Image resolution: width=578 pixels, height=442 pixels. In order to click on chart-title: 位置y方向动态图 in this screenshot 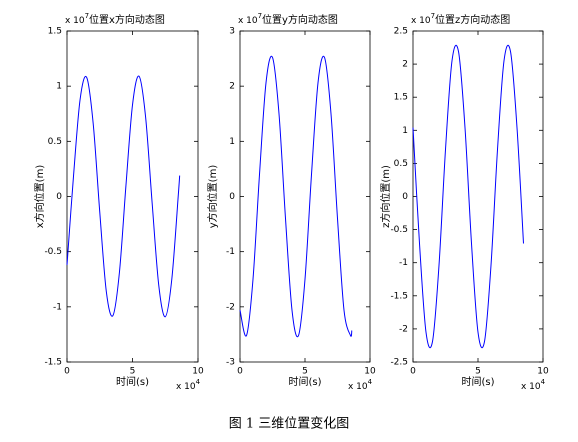, I will do `click(300, 19)`.